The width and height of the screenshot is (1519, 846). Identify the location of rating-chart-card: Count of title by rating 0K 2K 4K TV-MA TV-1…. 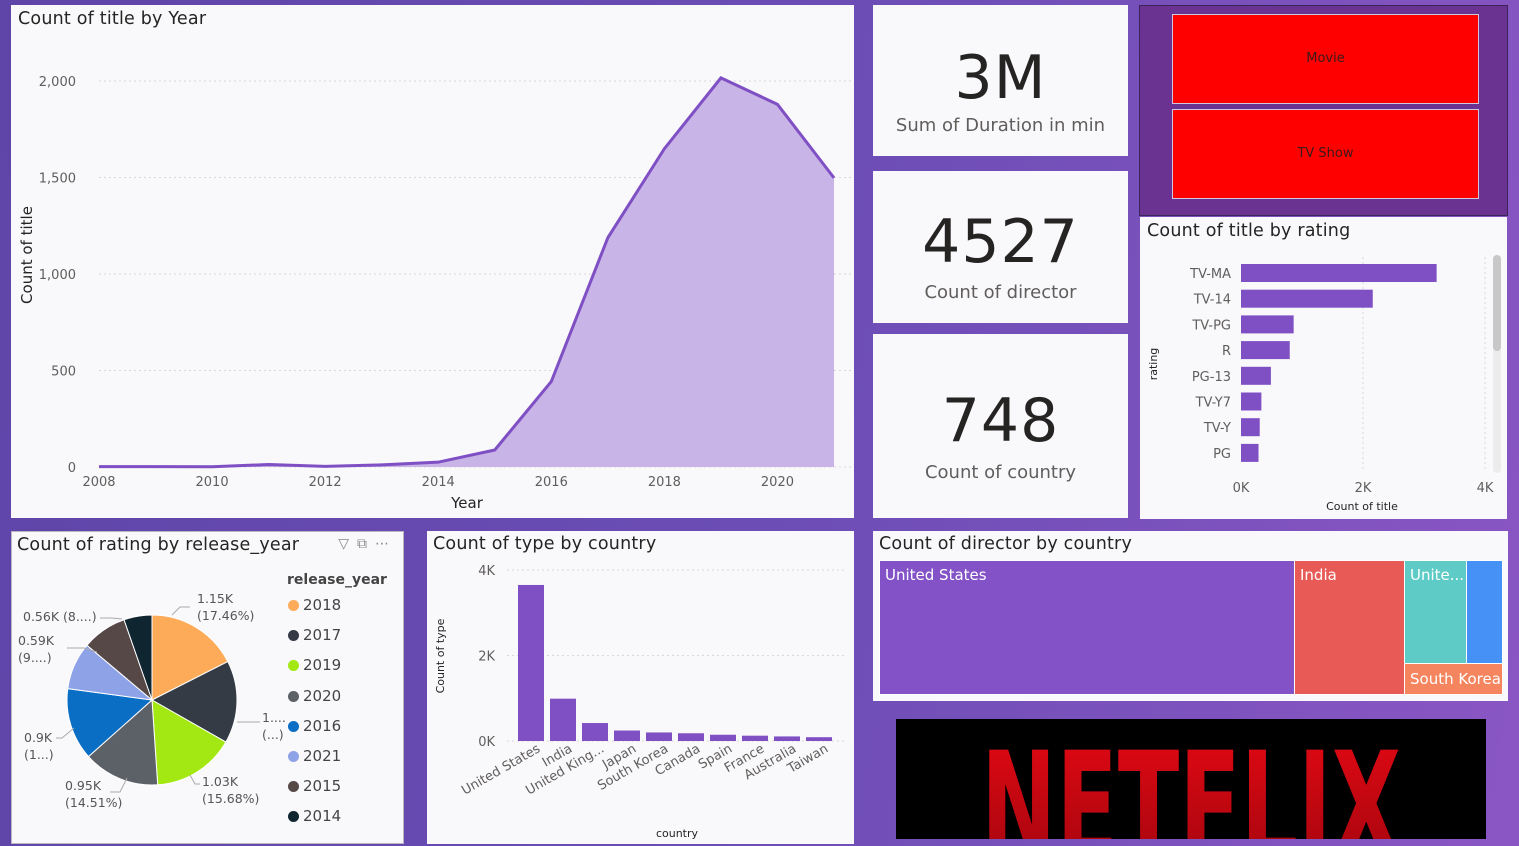
(1323, 368).